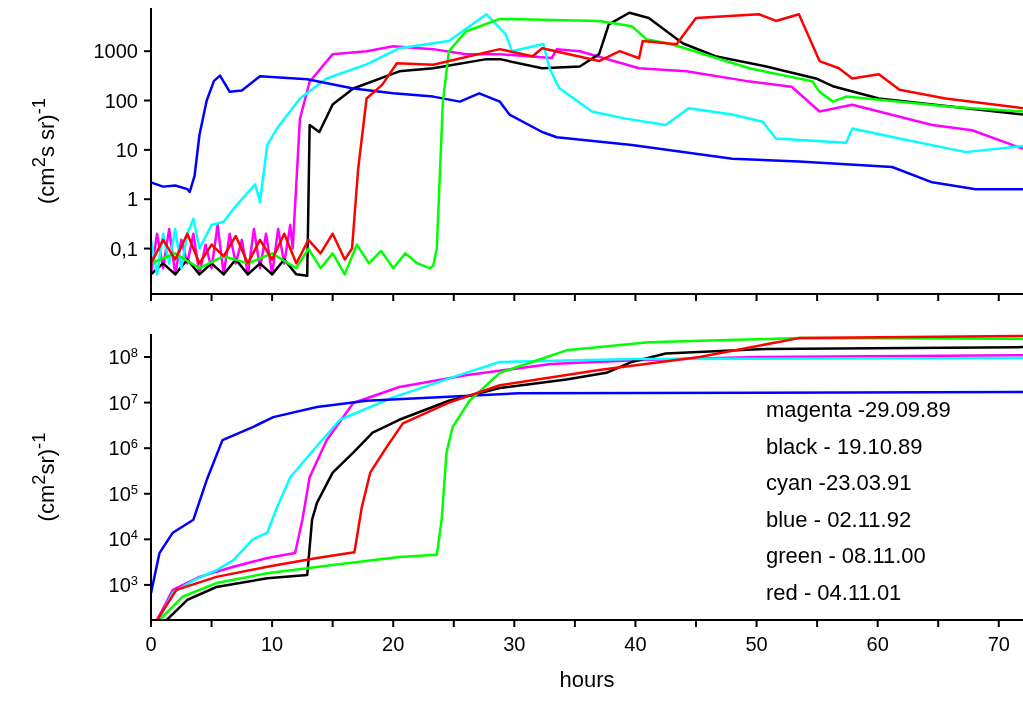 This screenshot has width=1023, height=710. Describe the element at coordinates (272, 644) in the screenshot. I see `x-tick-label: 10` at that location.